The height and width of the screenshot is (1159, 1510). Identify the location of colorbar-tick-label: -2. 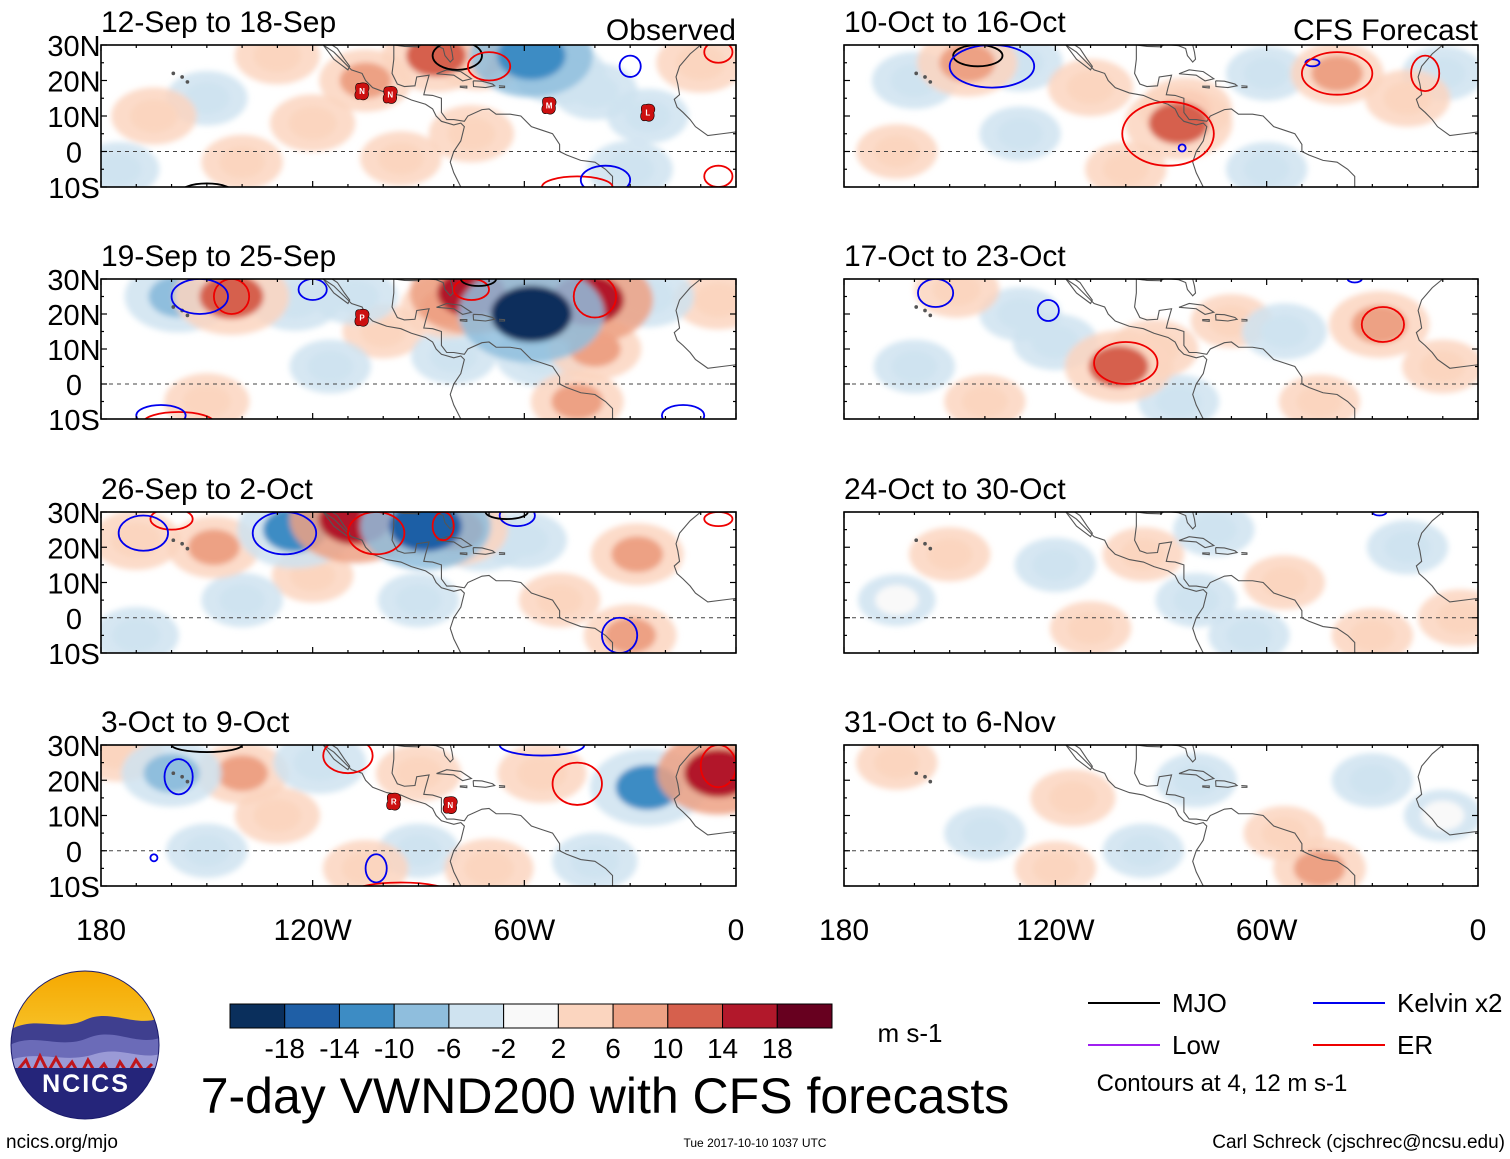
(503, 1048).